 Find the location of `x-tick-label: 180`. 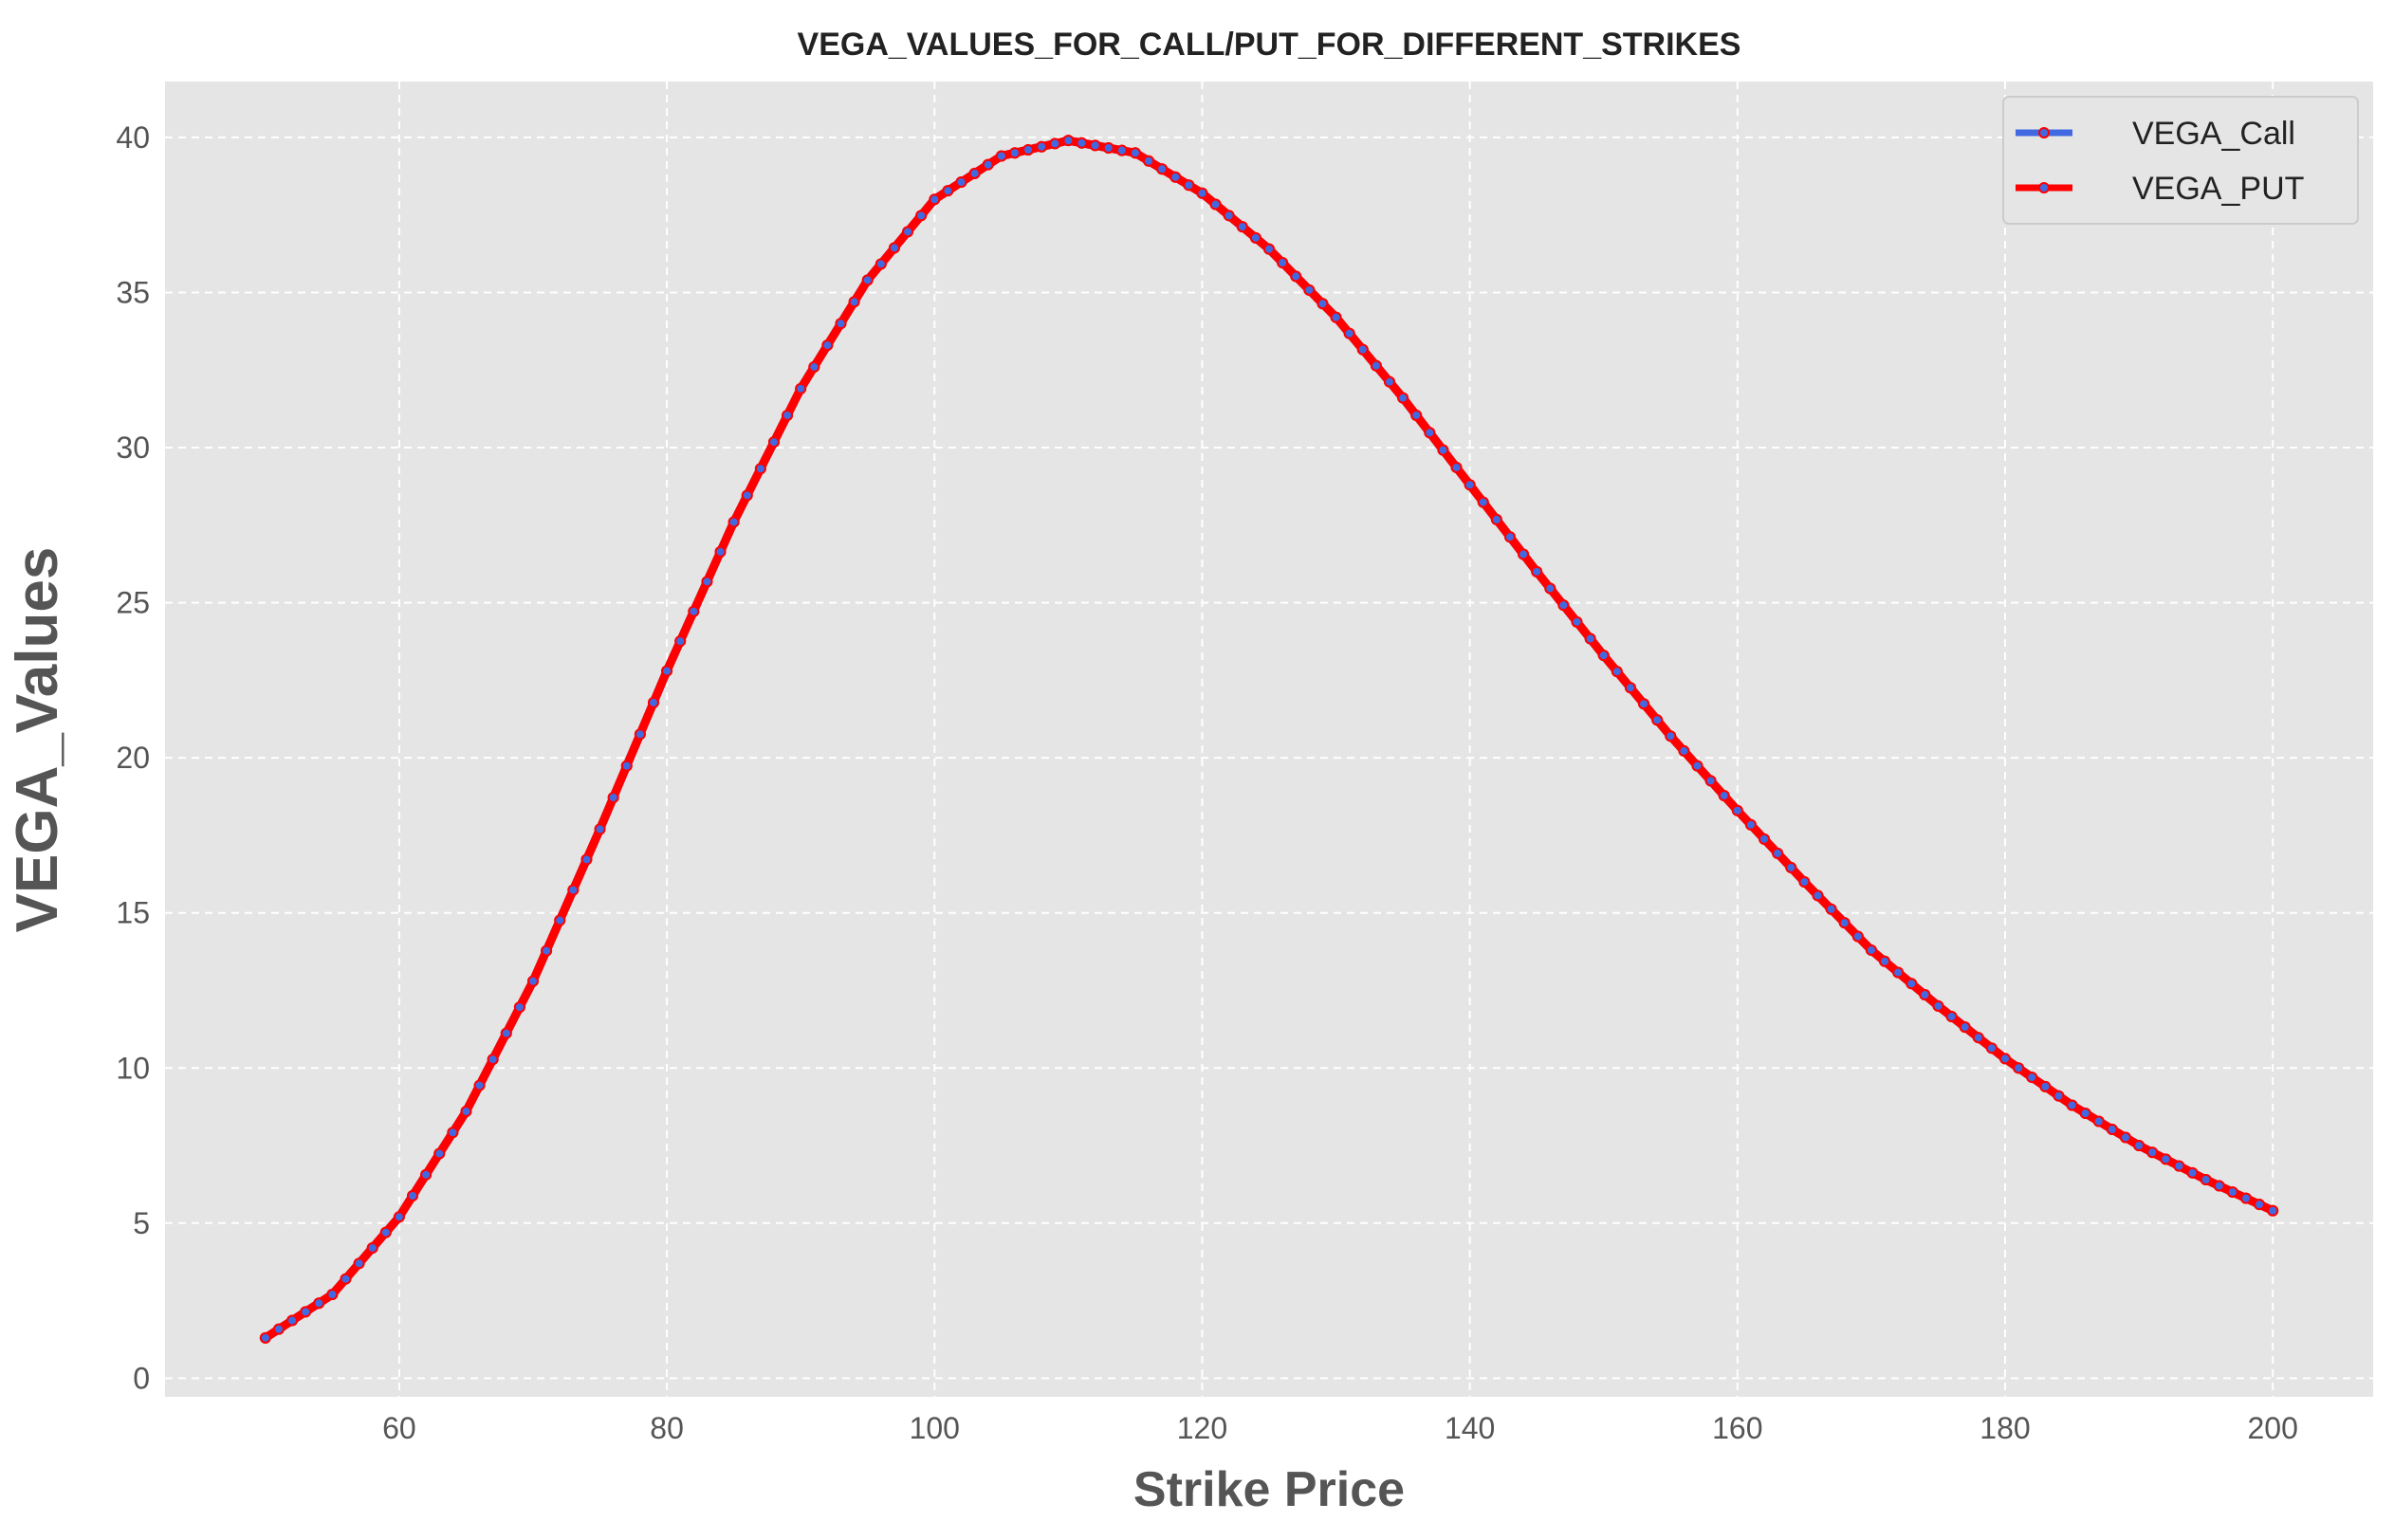

x-tick-label: 180 is located at coordinates (2005, 1428).